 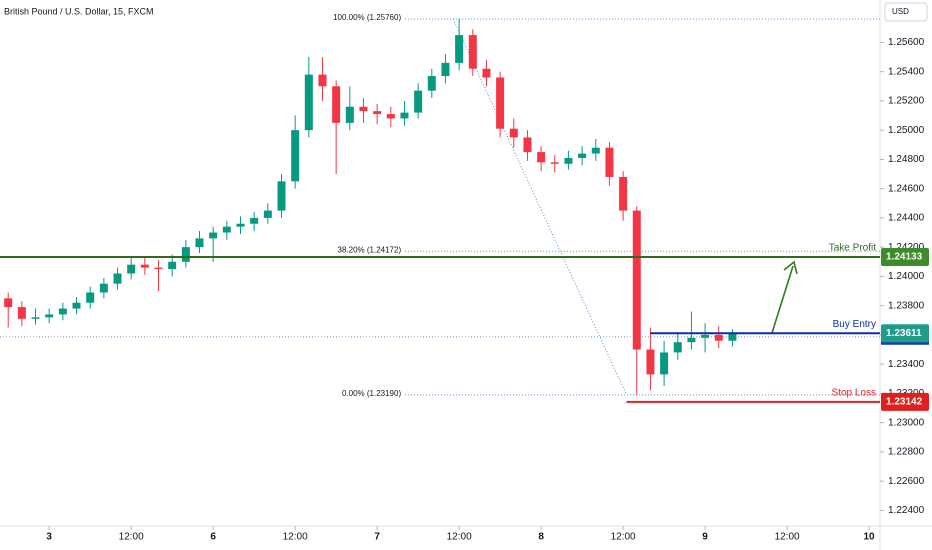 What do you see at coordinates (852, 248) in the screenshot?
I see `level-name: Take Profit` at bounding box center [852, 248].